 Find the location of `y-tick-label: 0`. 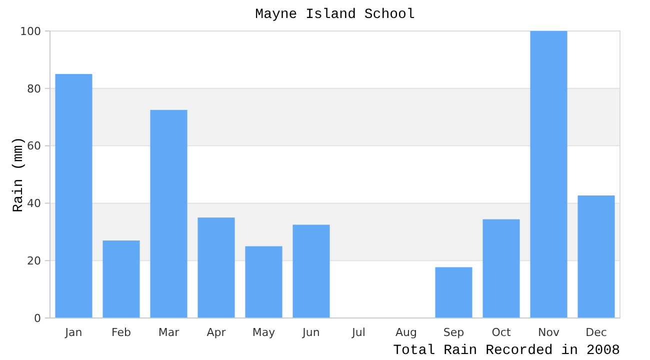

y-tick-label: 0 is located at coordinates (37, 318).